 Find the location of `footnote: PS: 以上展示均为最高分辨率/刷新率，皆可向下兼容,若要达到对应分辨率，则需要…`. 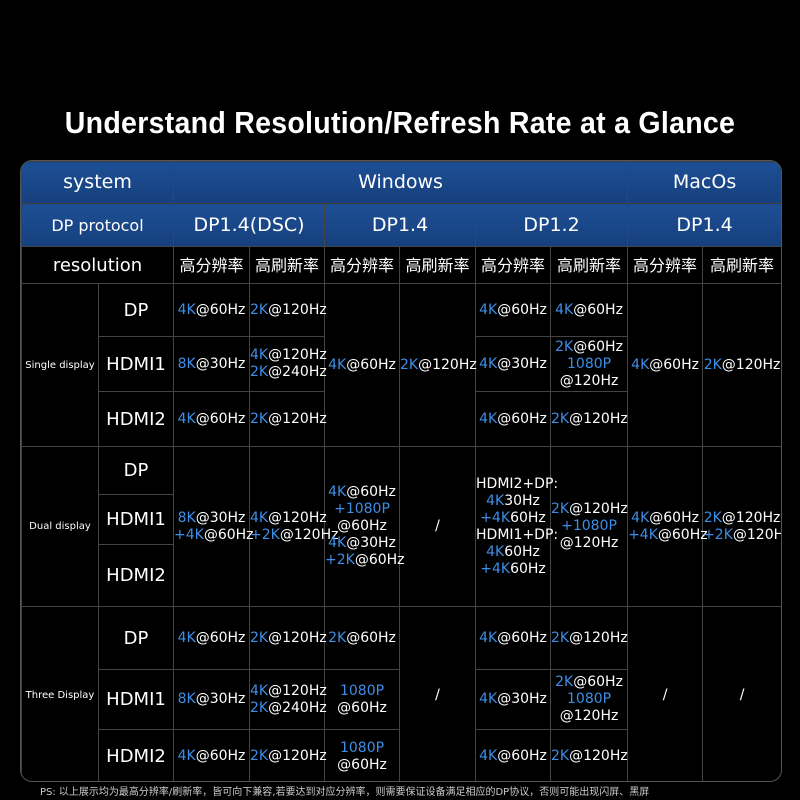

footnote: PS: 以上展示均为最高分辨率/刷新率，皆可向下兼容,若要达到对应分辨率，则需要… is located at coordinates (345, 792).